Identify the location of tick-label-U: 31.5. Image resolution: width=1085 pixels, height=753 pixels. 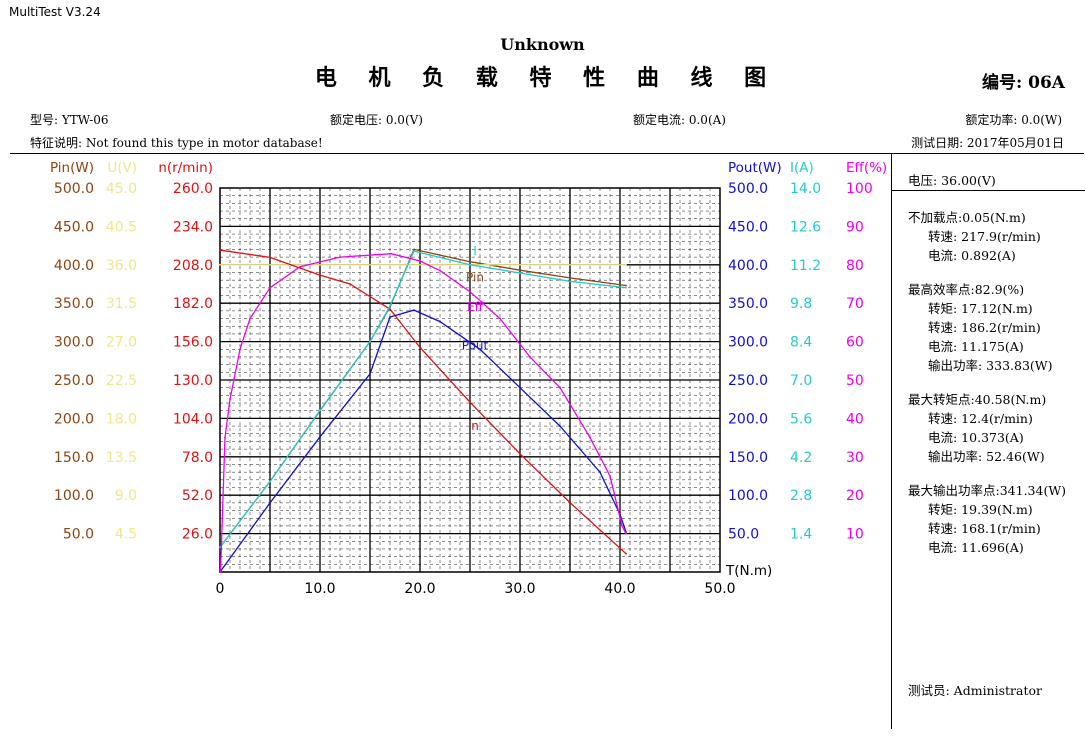
(121, 304).